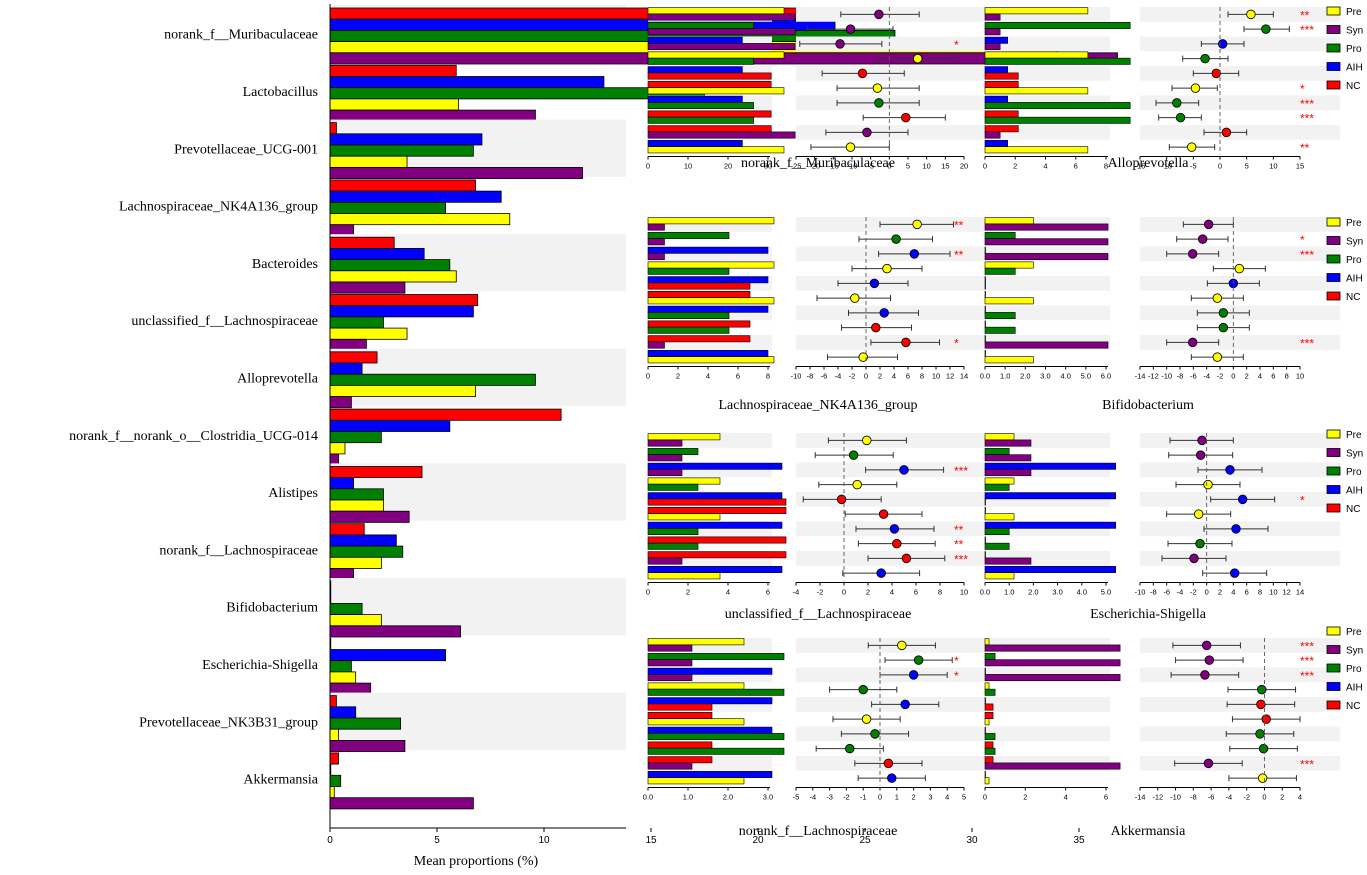 This screenshot has height=875, width=1367. Describe the element at coordinates (1333, 686) in the screenshot. I see `legend-swatch-aih` at that location.